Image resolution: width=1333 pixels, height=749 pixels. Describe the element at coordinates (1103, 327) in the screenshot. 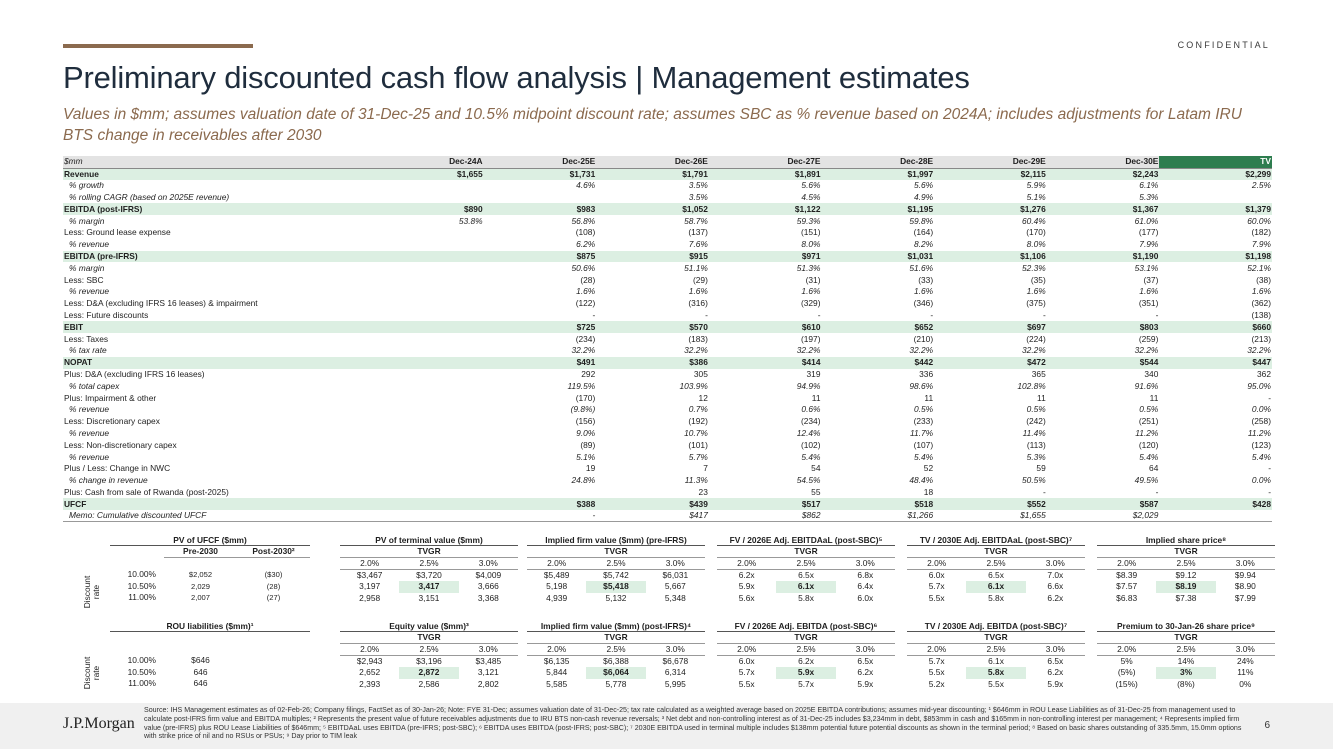

I see `dcf-cell: $803` at that location.